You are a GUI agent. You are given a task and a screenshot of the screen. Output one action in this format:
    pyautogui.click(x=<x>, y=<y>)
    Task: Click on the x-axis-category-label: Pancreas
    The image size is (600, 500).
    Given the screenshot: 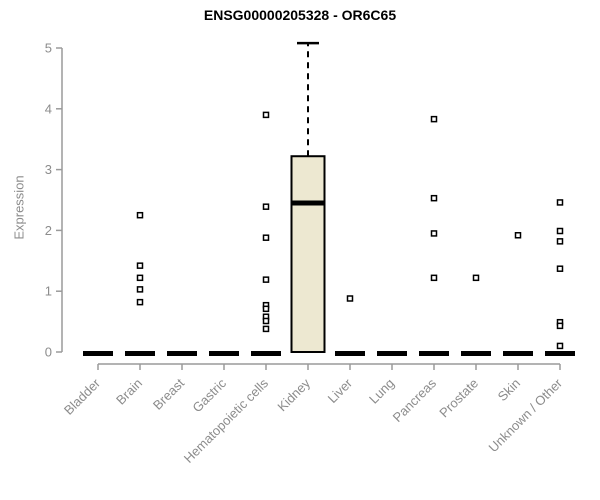 What is the action you would take?
    pyautogui.click(x=415, y=400)
    